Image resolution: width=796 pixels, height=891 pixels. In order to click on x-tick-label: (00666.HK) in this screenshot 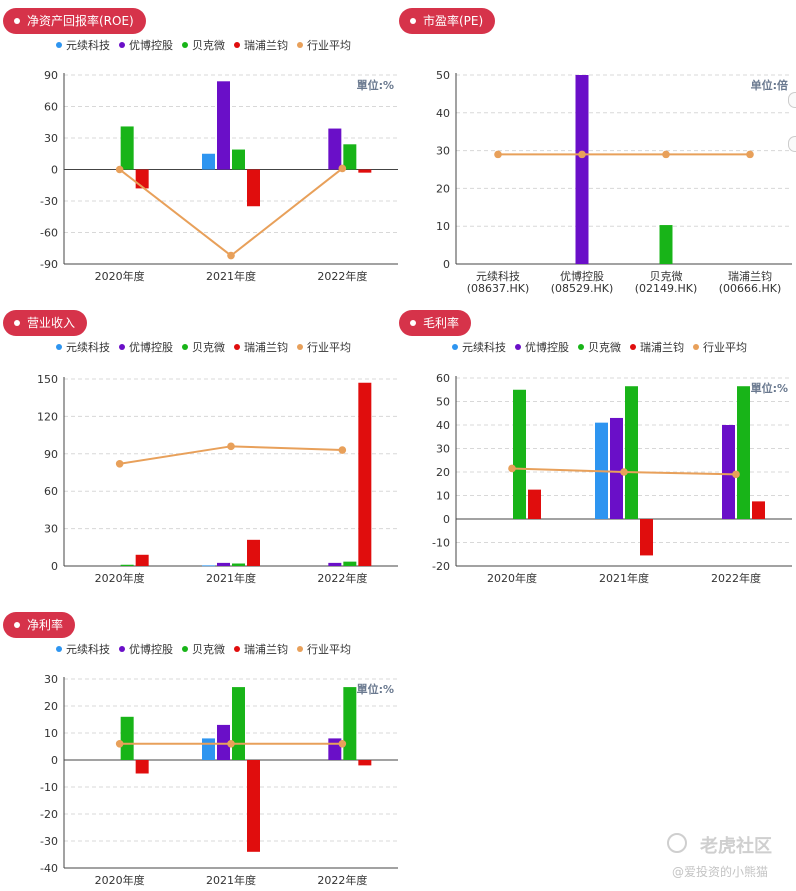, I will do `click(750, 288)`.